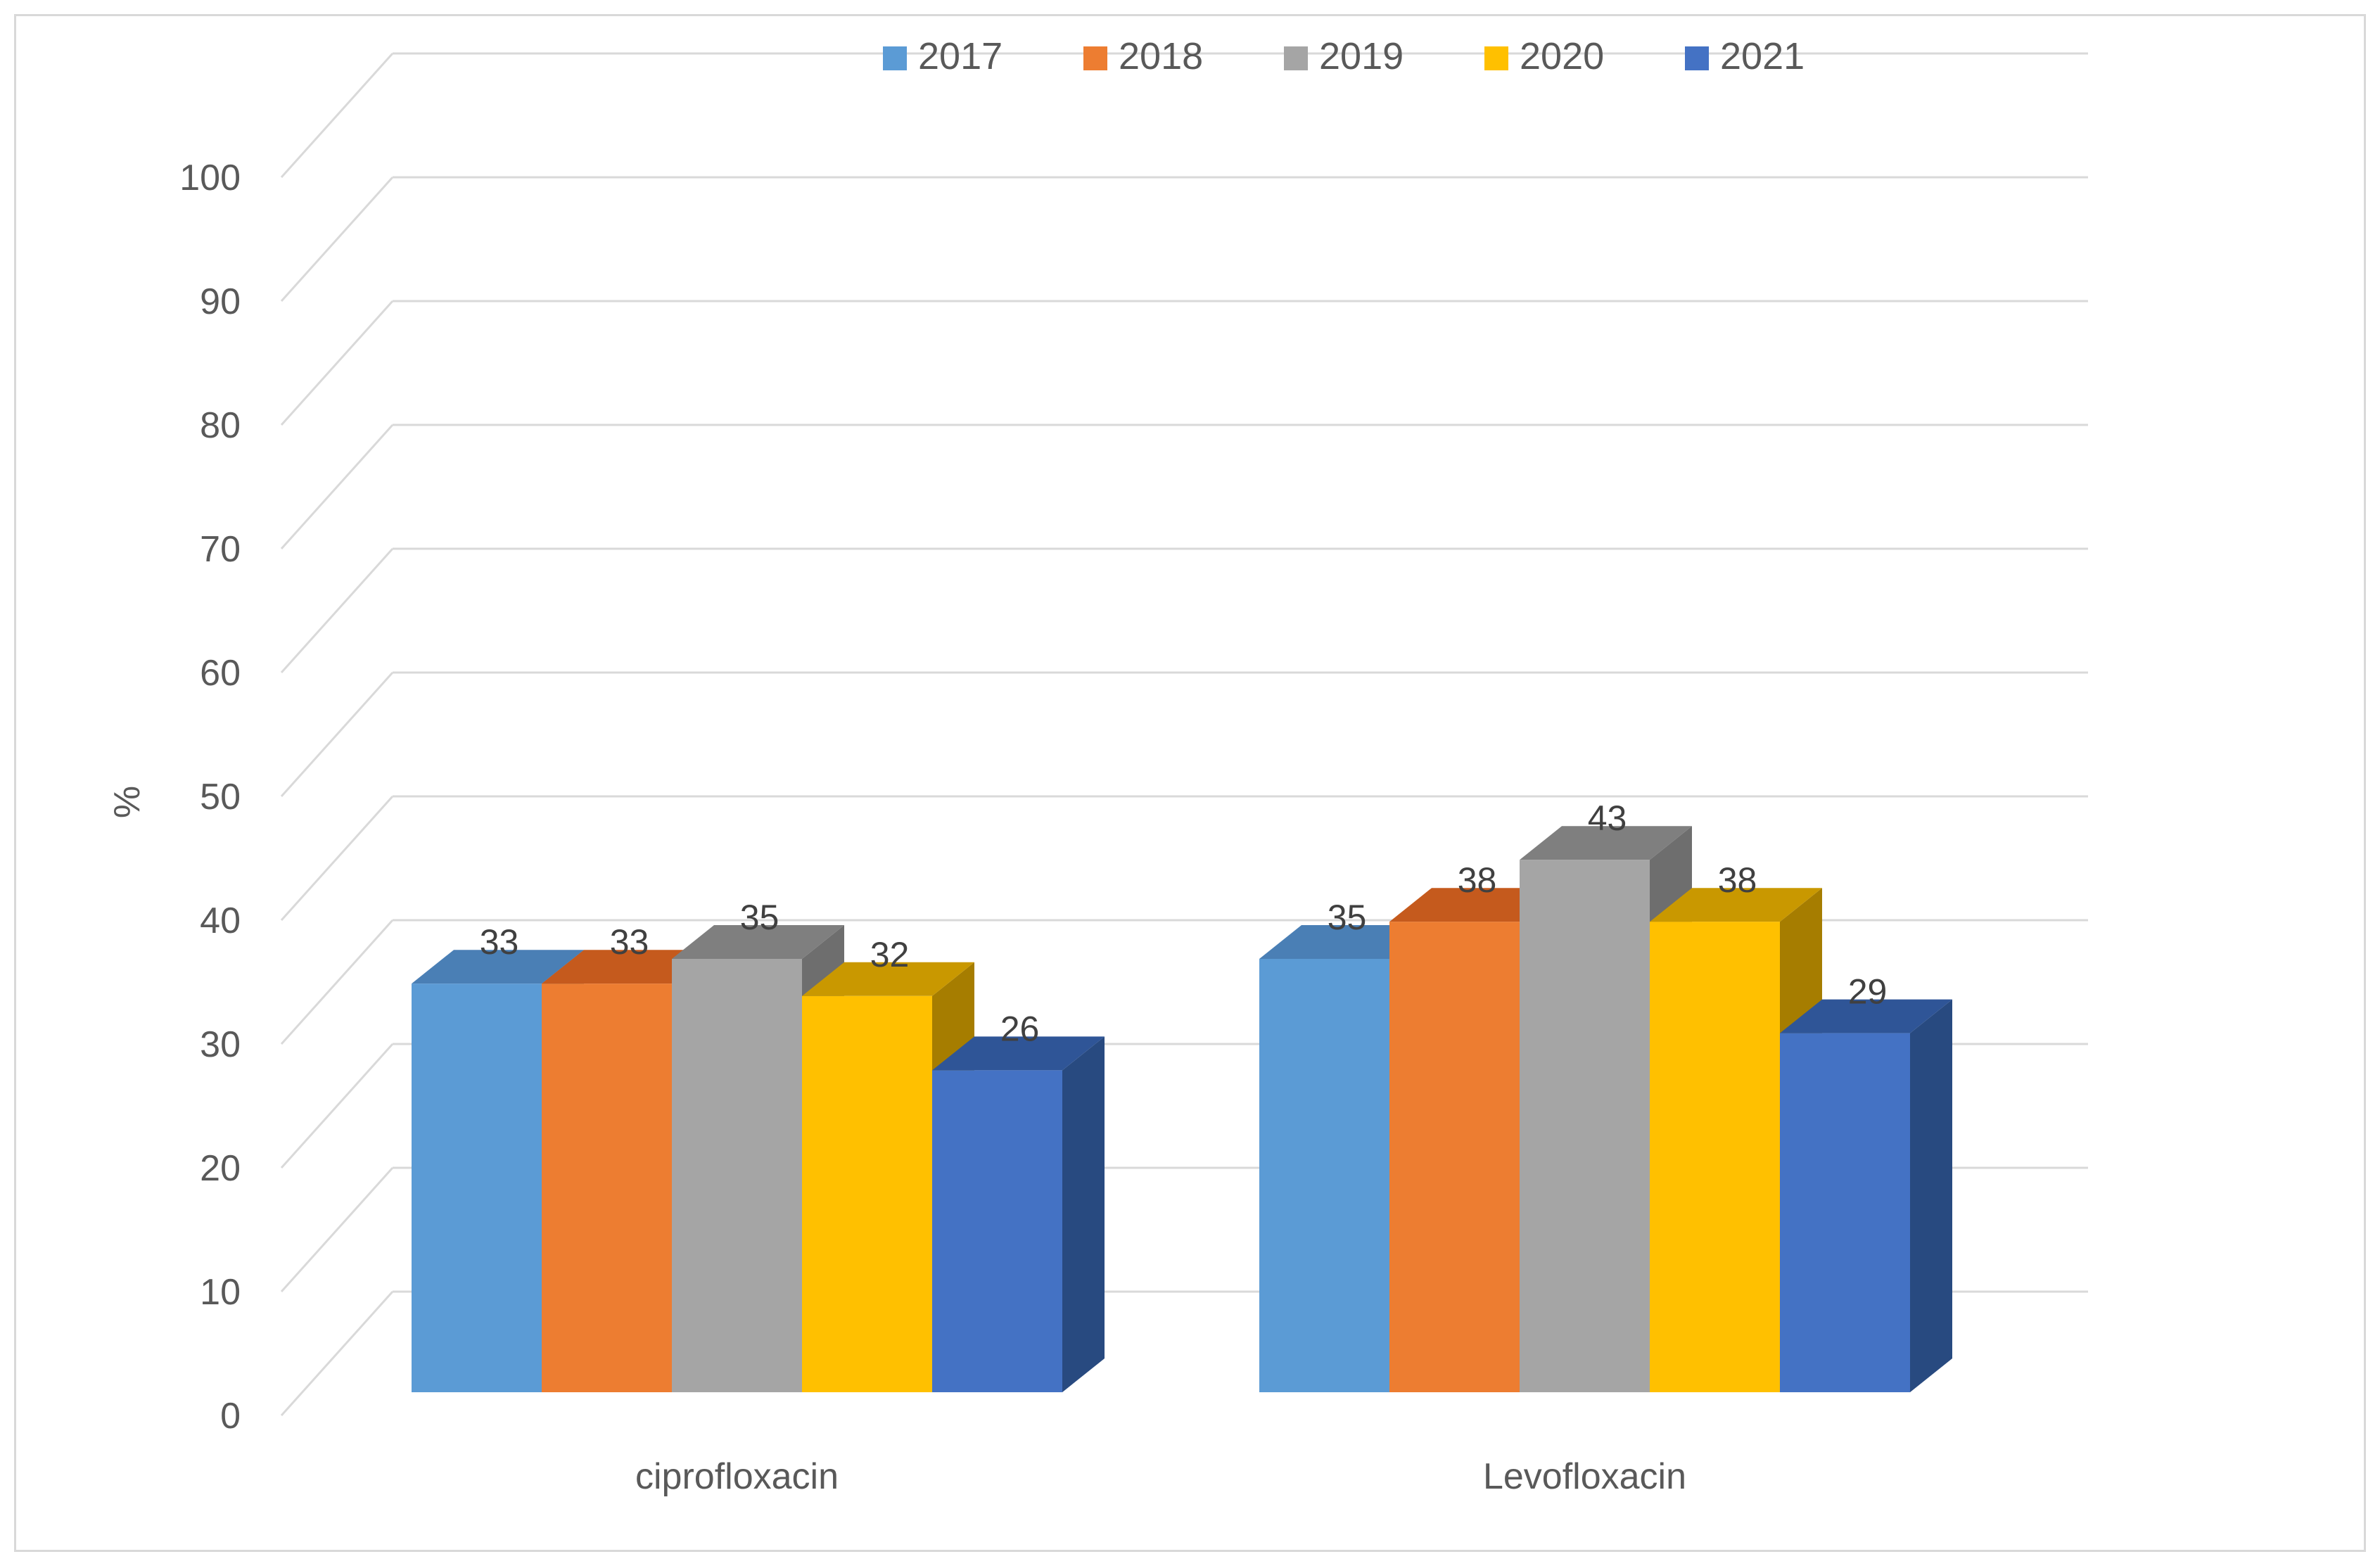 The image size is (2380, 1566). What do you see at coordinates (1763, 56) in the screenshot?
I see `legend-label: 2021` at bounding box center [1763, 56].